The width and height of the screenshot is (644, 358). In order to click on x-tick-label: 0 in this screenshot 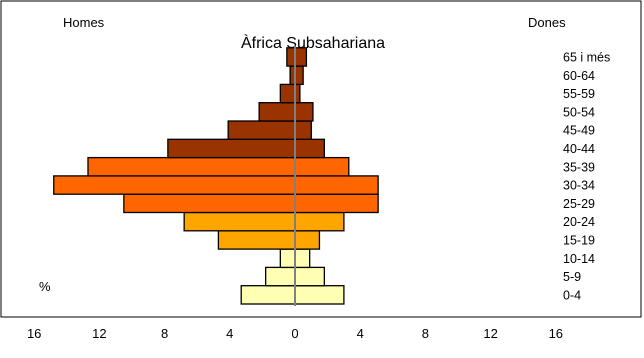, I will do `click(294, 333)`.